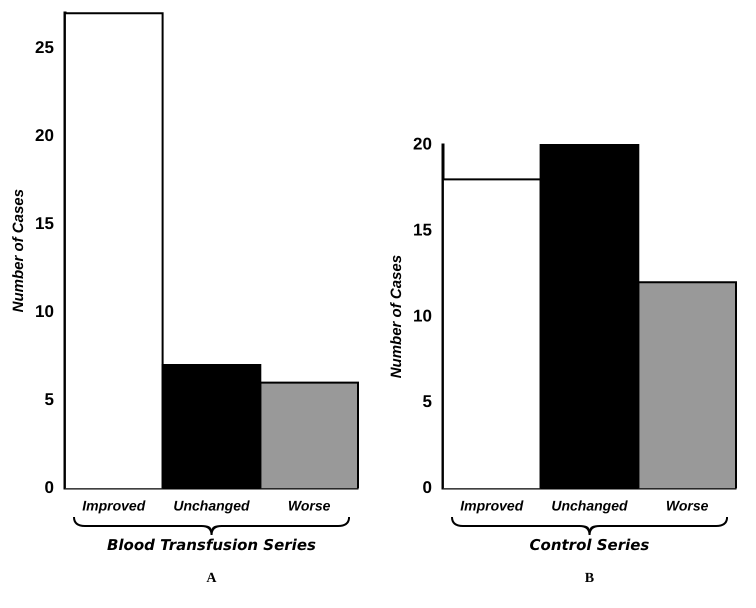  I want to click on x-axis-title: Blood Transfusion Series, so click(211, 545).